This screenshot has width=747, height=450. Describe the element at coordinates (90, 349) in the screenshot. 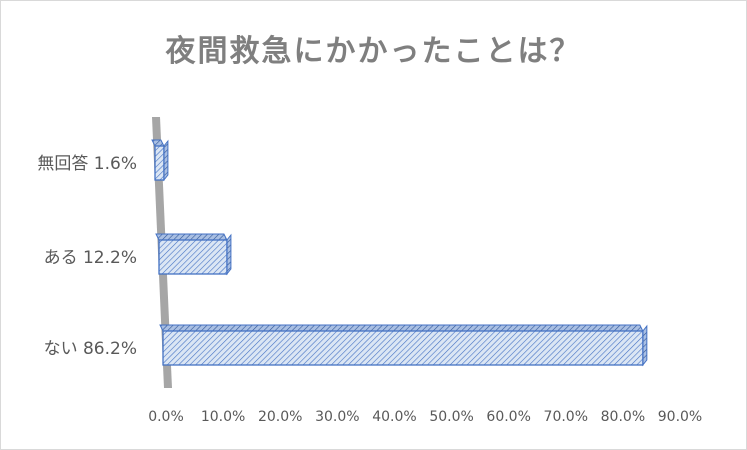

I see `category-label-3: ない 86.2%` at that location.